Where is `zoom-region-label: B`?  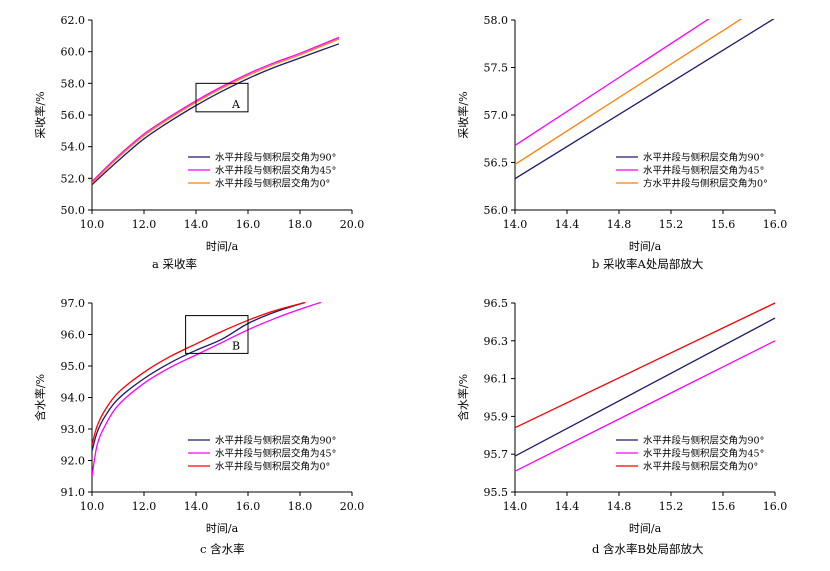 zoom-region-label: B is located at coordinates (236, 345).